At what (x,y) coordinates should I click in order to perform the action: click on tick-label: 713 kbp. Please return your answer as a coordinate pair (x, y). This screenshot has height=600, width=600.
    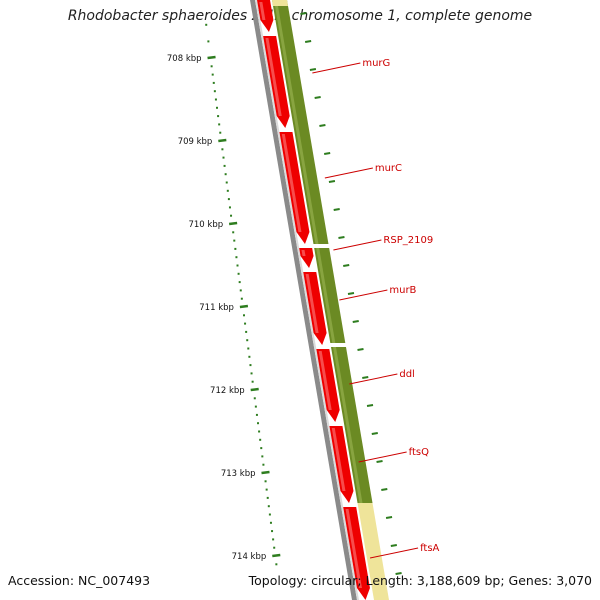
    Looking at the image, I should click on (238, 474).